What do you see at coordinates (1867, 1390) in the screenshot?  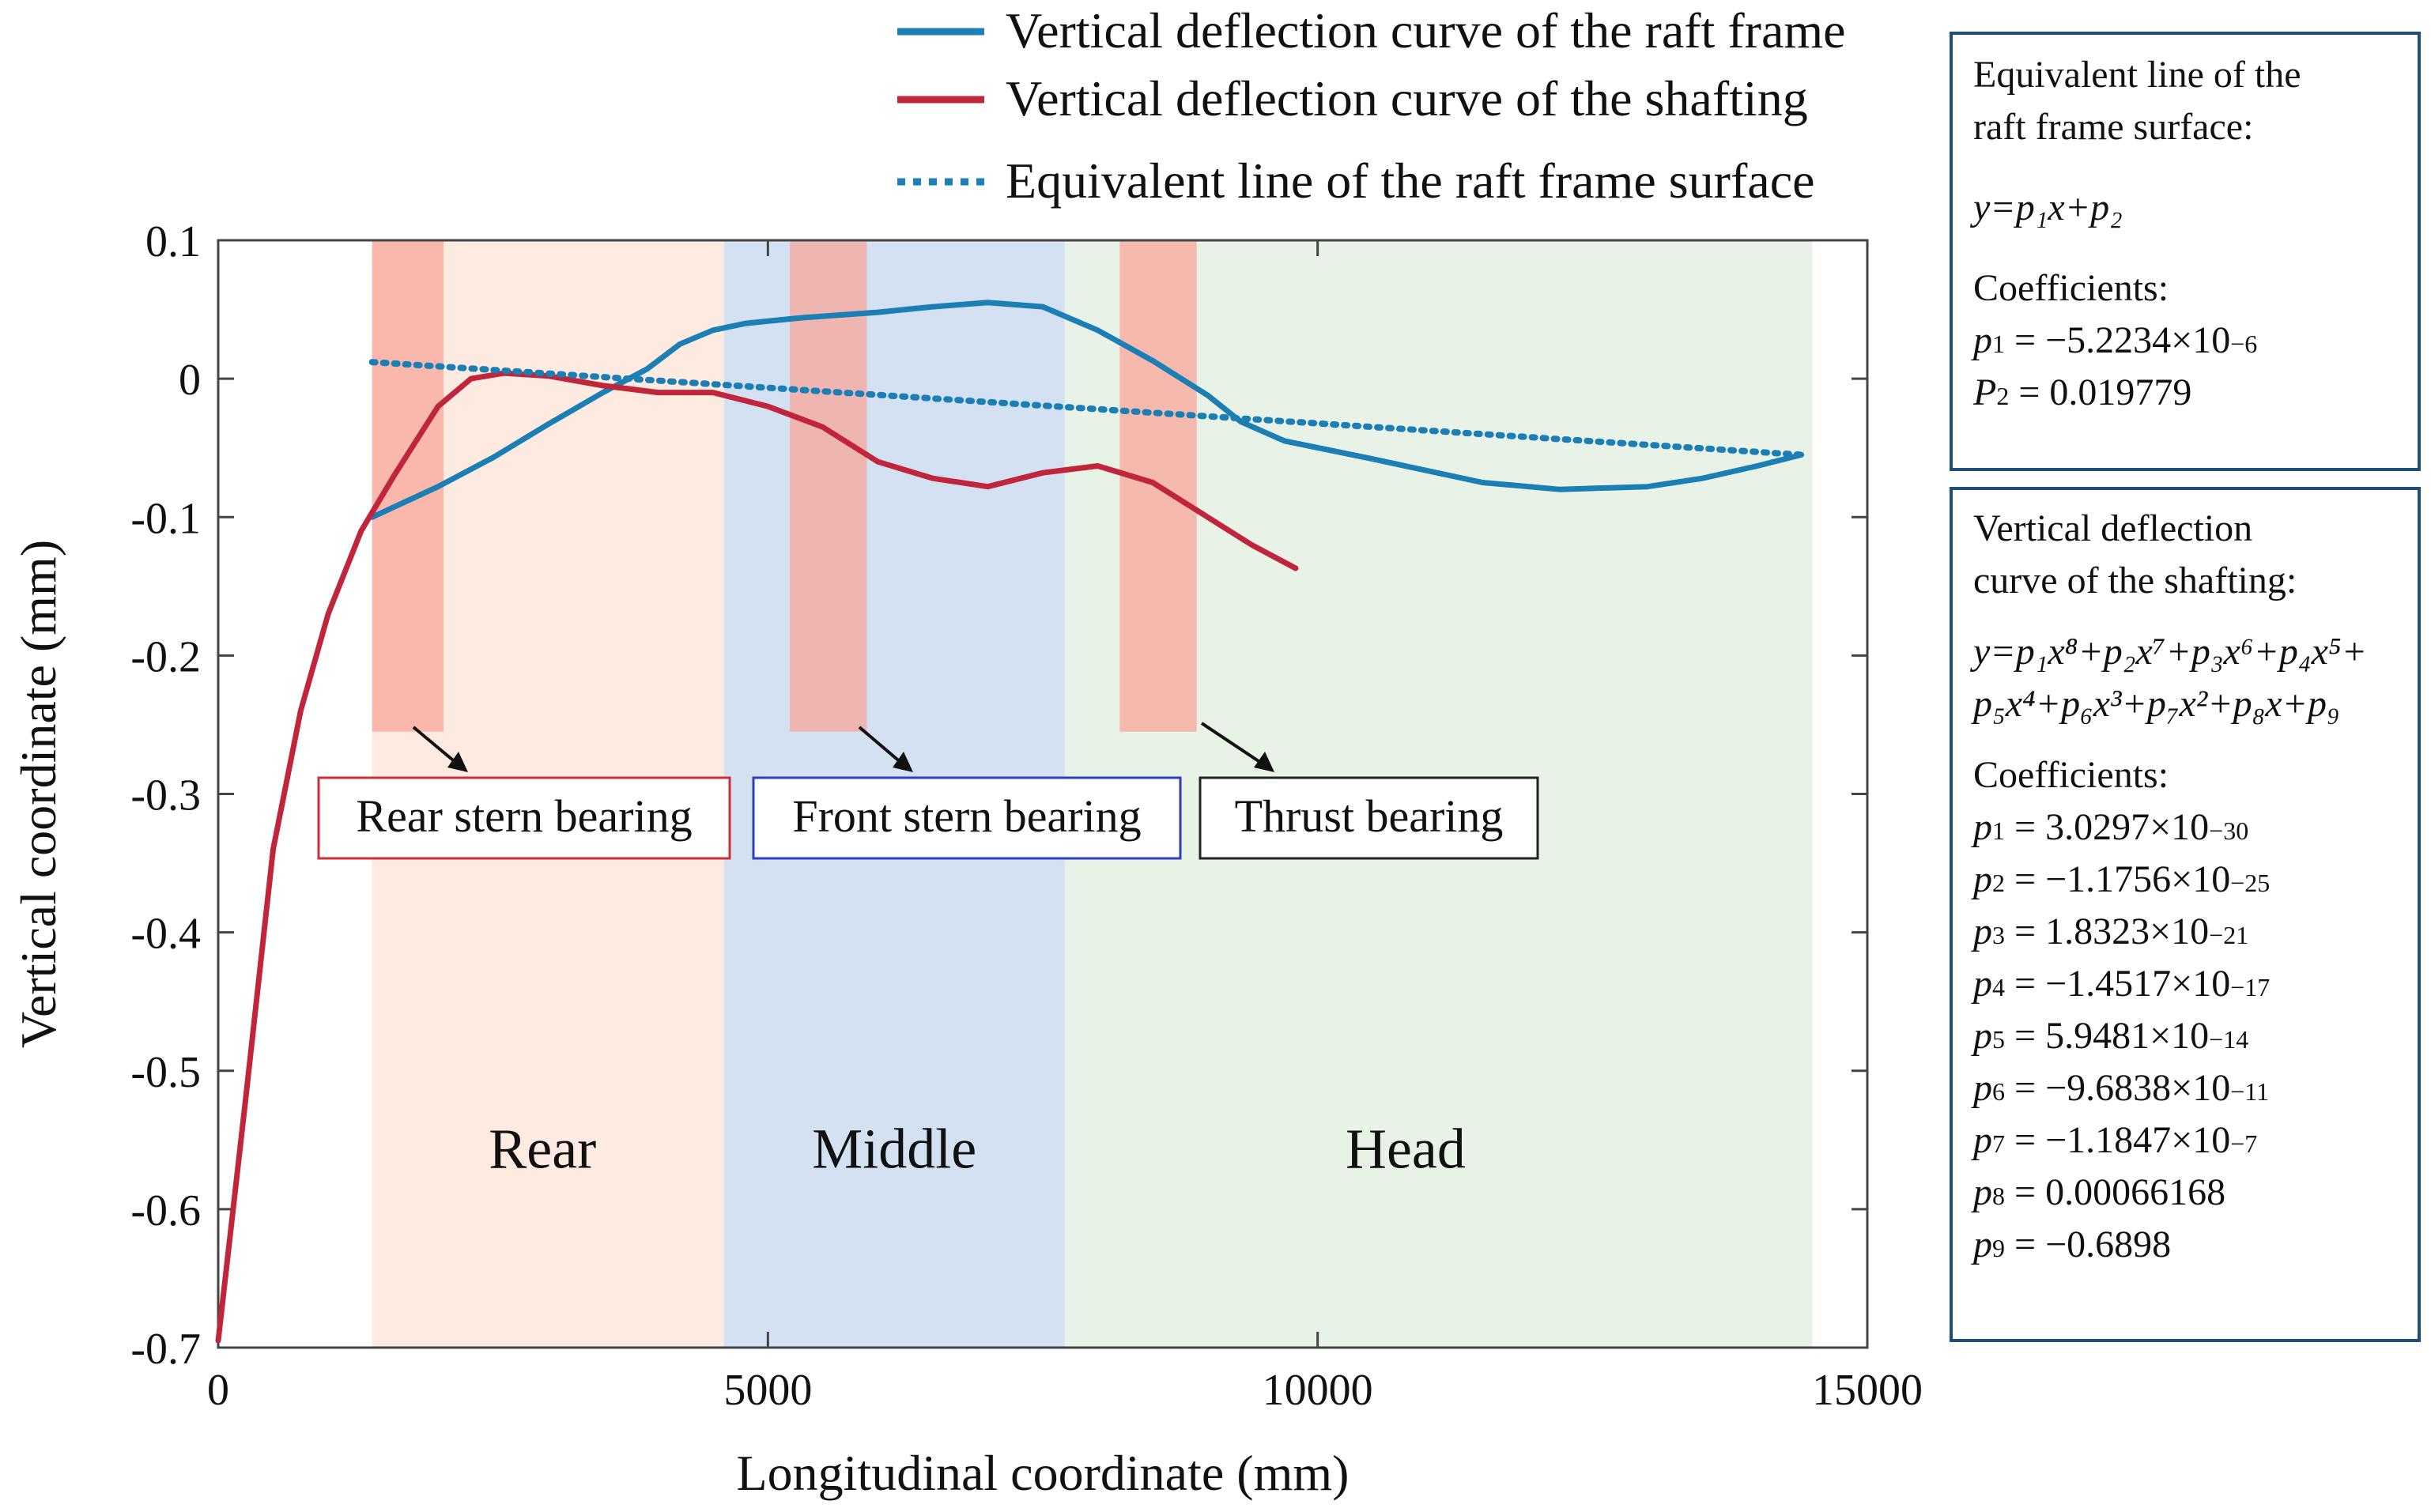 I see `x-tick-label: 15000` at bounding box center [1867, 1390].